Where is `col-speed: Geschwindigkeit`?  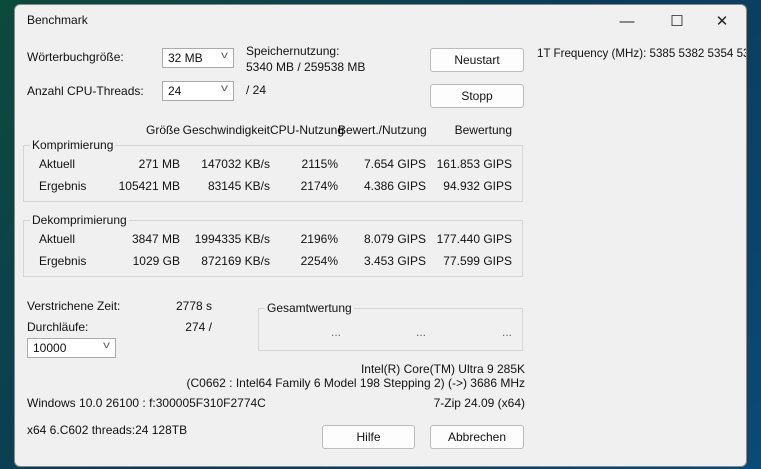 col-speed: Geschwindigkeit is located at coordinates (226, 130).